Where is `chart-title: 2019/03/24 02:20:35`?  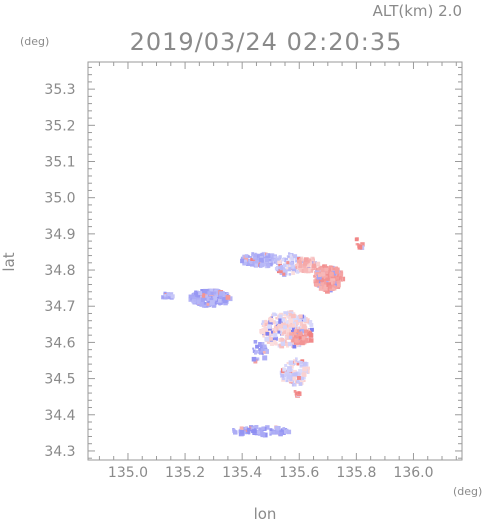
chart-title: 2019/03/24 02:20:35 is located at coordinates (266, 42).